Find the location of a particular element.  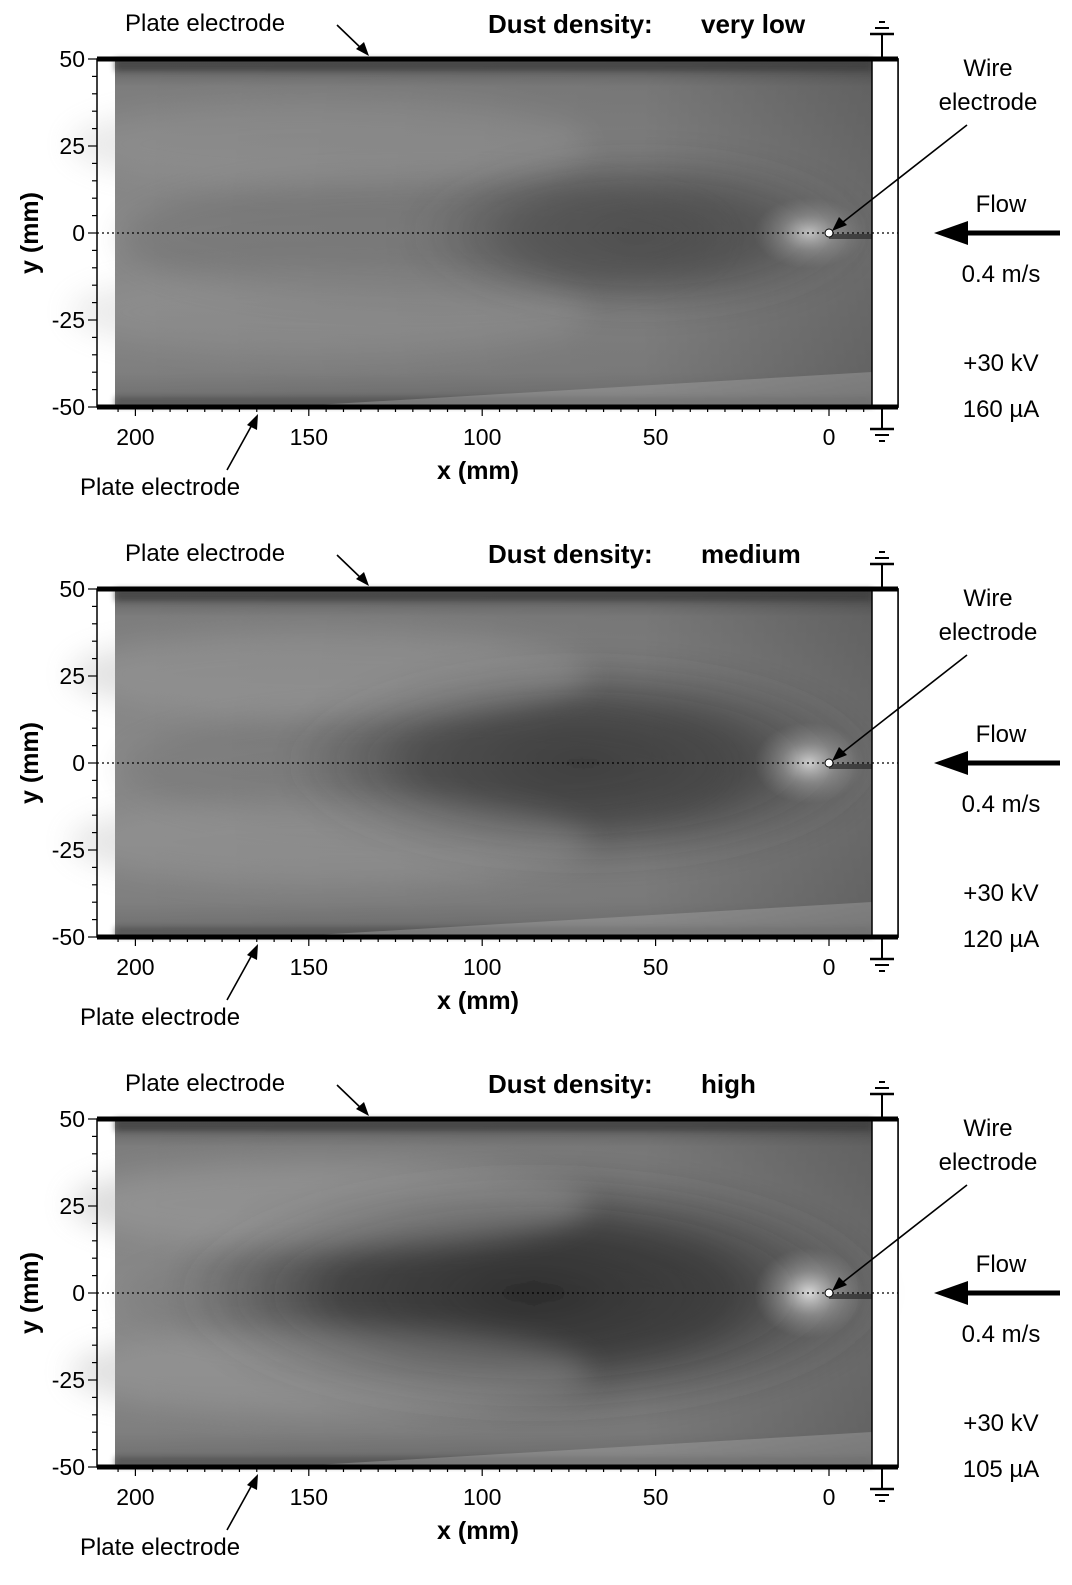

x-tick-label: 100 is located at coordinates (482, 437).